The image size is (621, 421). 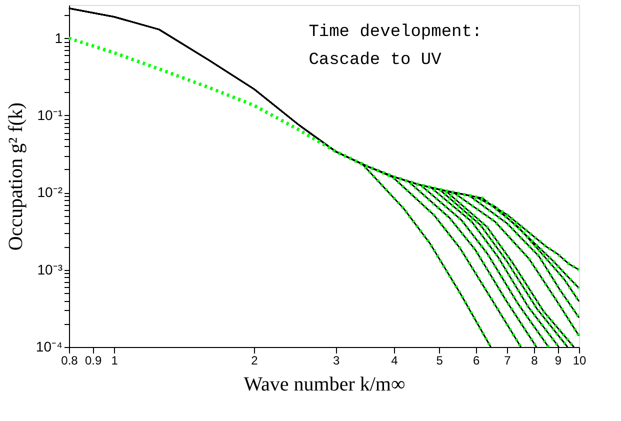 I want to click on y-tick-label: 10⁻⁴, so click(x=49, y=346).